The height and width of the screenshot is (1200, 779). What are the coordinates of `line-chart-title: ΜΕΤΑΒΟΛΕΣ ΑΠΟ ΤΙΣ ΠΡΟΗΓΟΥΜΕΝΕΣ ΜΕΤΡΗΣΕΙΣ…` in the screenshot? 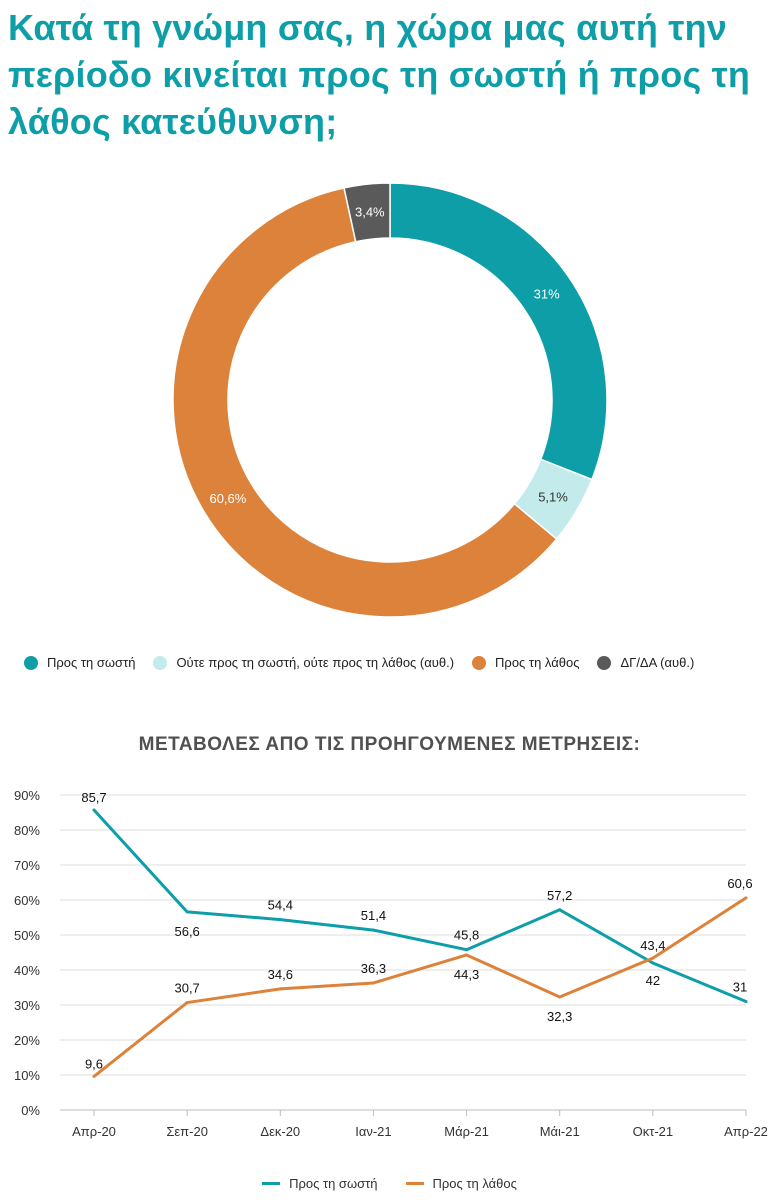 It's located at (389, 744).